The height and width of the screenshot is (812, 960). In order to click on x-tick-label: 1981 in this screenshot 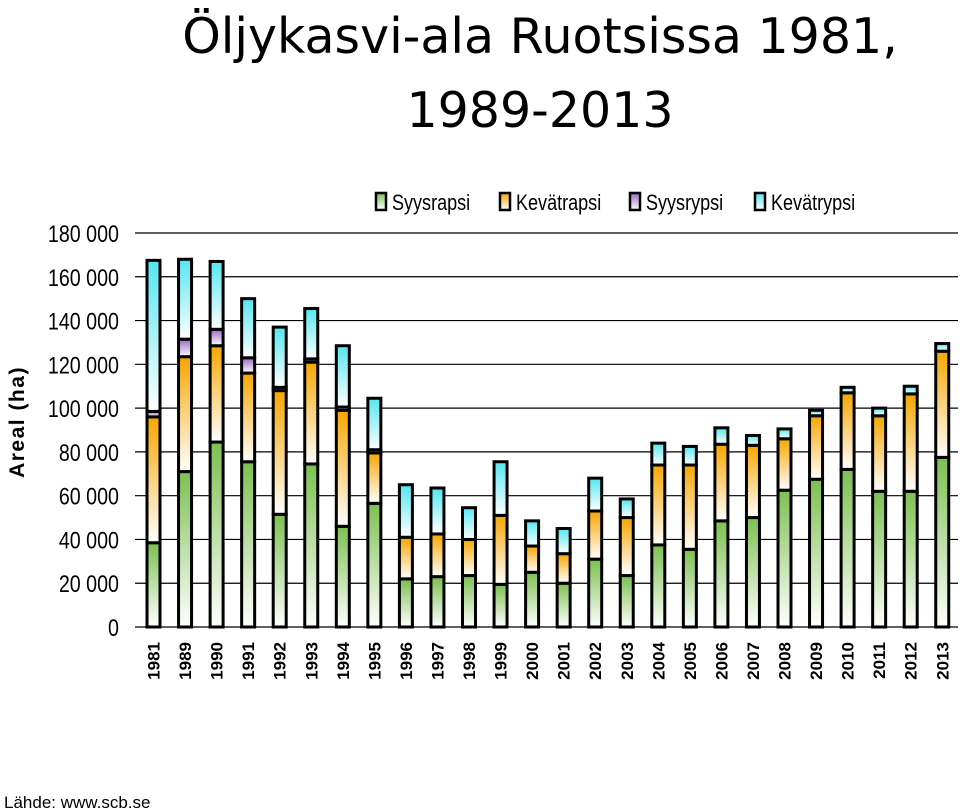, I will do `click(154, 661)`.